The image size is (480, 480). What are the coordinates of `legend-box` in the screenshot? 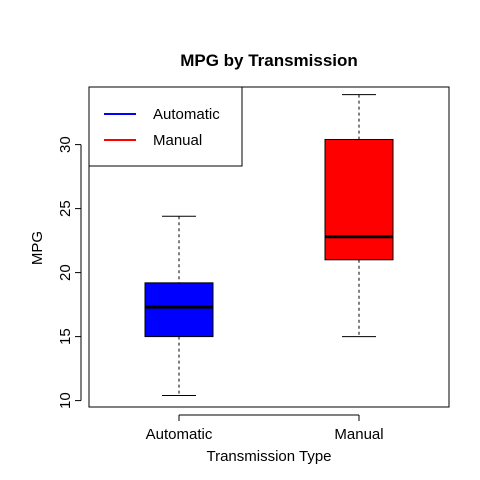 It's located at (165, 126).